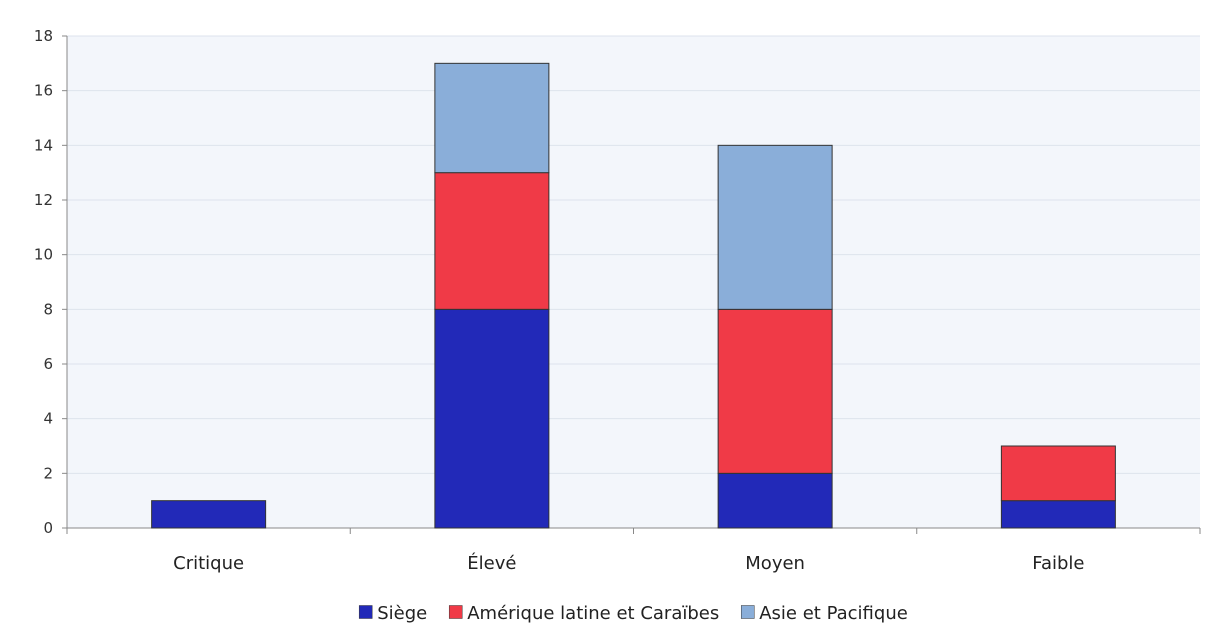  I want to click on y-tick-label-12: 12, so click(43, 200).